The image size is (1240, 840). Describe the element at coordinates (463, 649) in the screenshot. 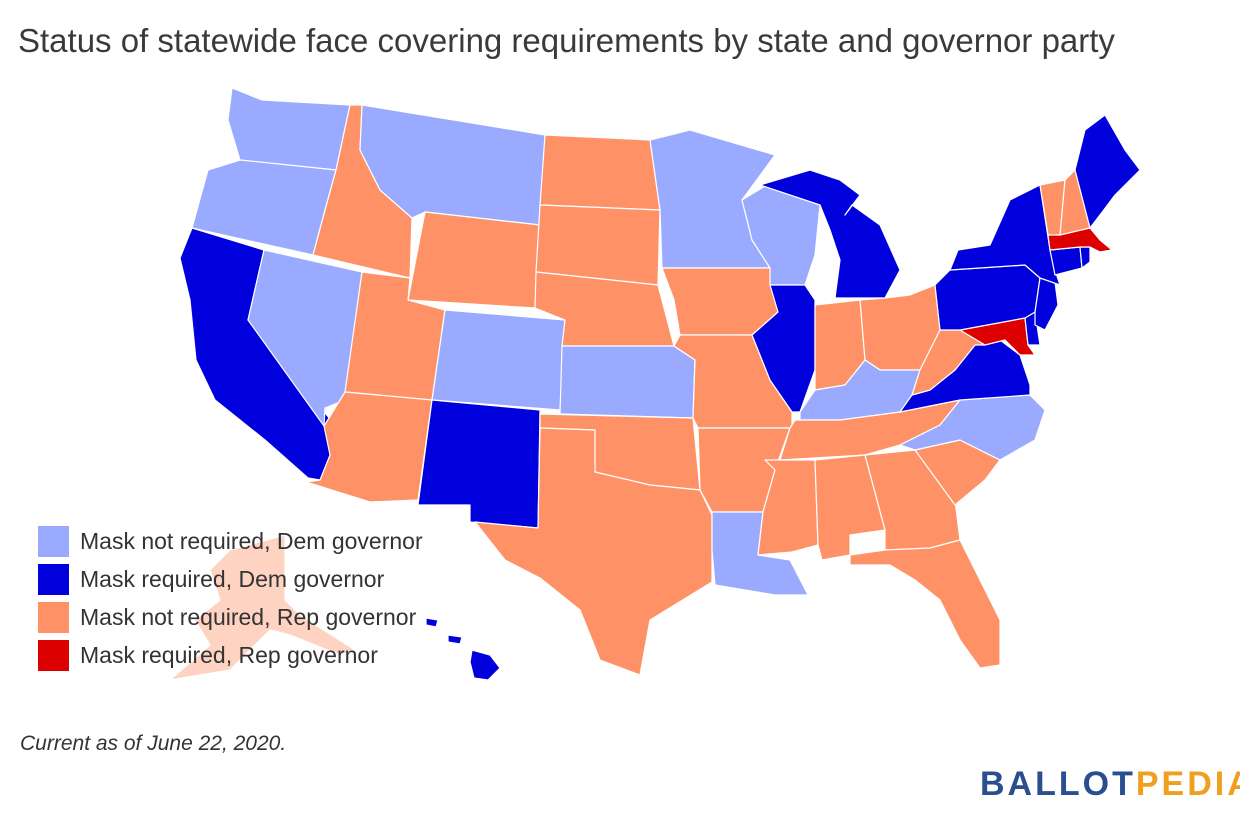

I see `state-hi` at that location.